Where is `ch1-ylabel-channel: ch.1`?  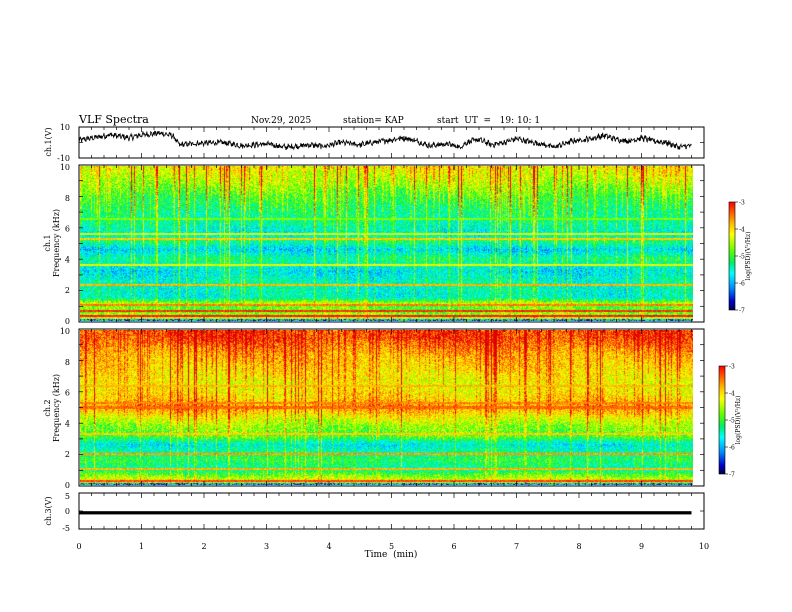 ch1-ylabel-channel: ch.1 is located at coordinates (47, 242).